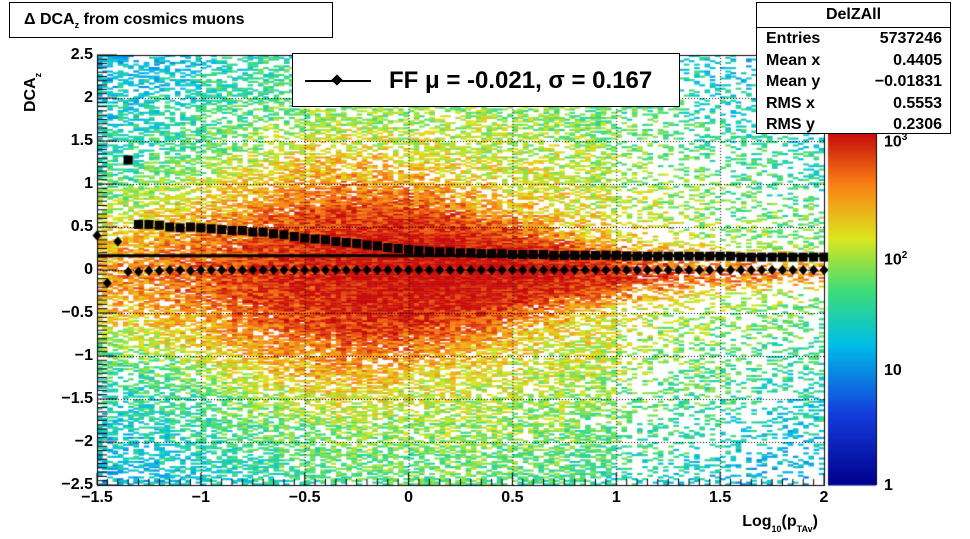 This screenshot has width=970, height=539. Describe the element at coordinates (83, 441) in the screenshot. I see `y-tick-label: −2` at that location.